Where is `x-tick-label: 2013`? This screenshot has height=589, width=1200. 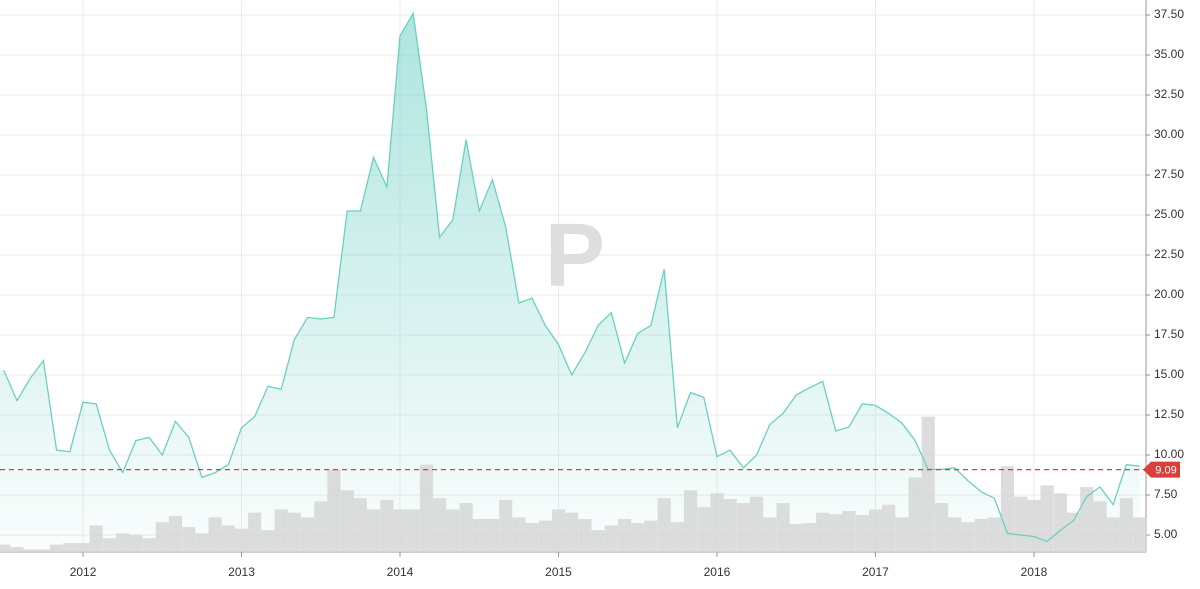
x-tick-label: 2013 is located at coordinates (241, 572).